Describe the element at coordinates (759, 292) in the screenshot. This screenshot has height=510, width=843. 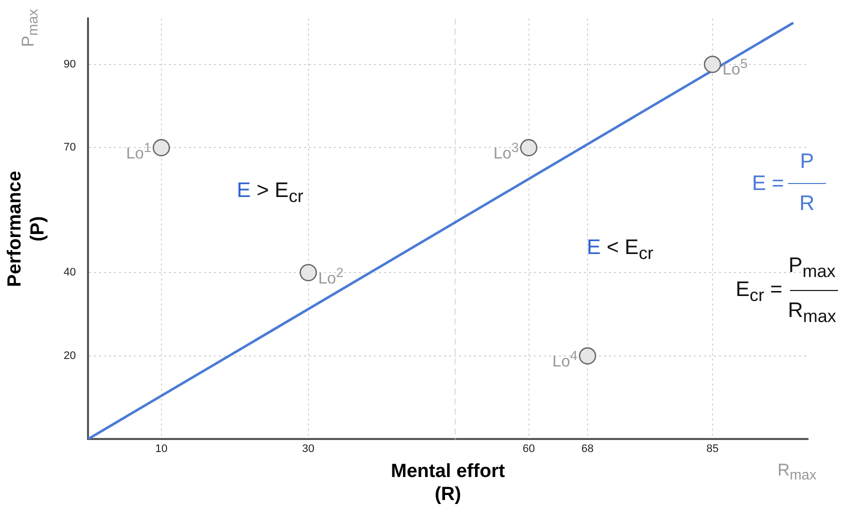
I see `annotation: E$_{cr}$ =` at that location.